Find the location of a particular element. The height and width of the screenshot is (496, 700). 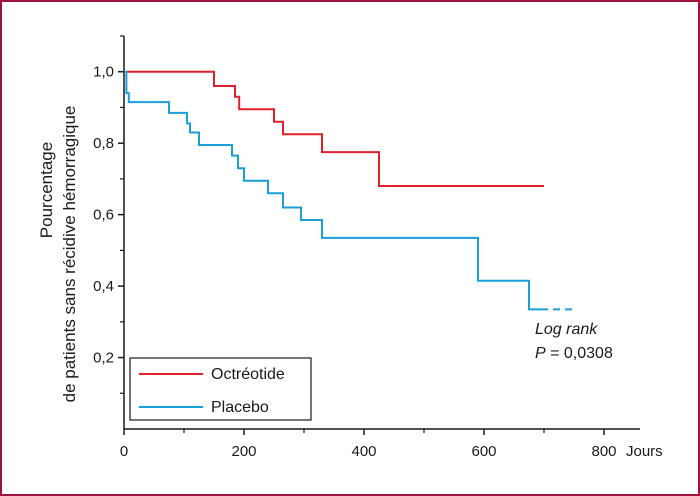

y-axis-title-line1: Pourcentage is located at coordinates (46, 190).